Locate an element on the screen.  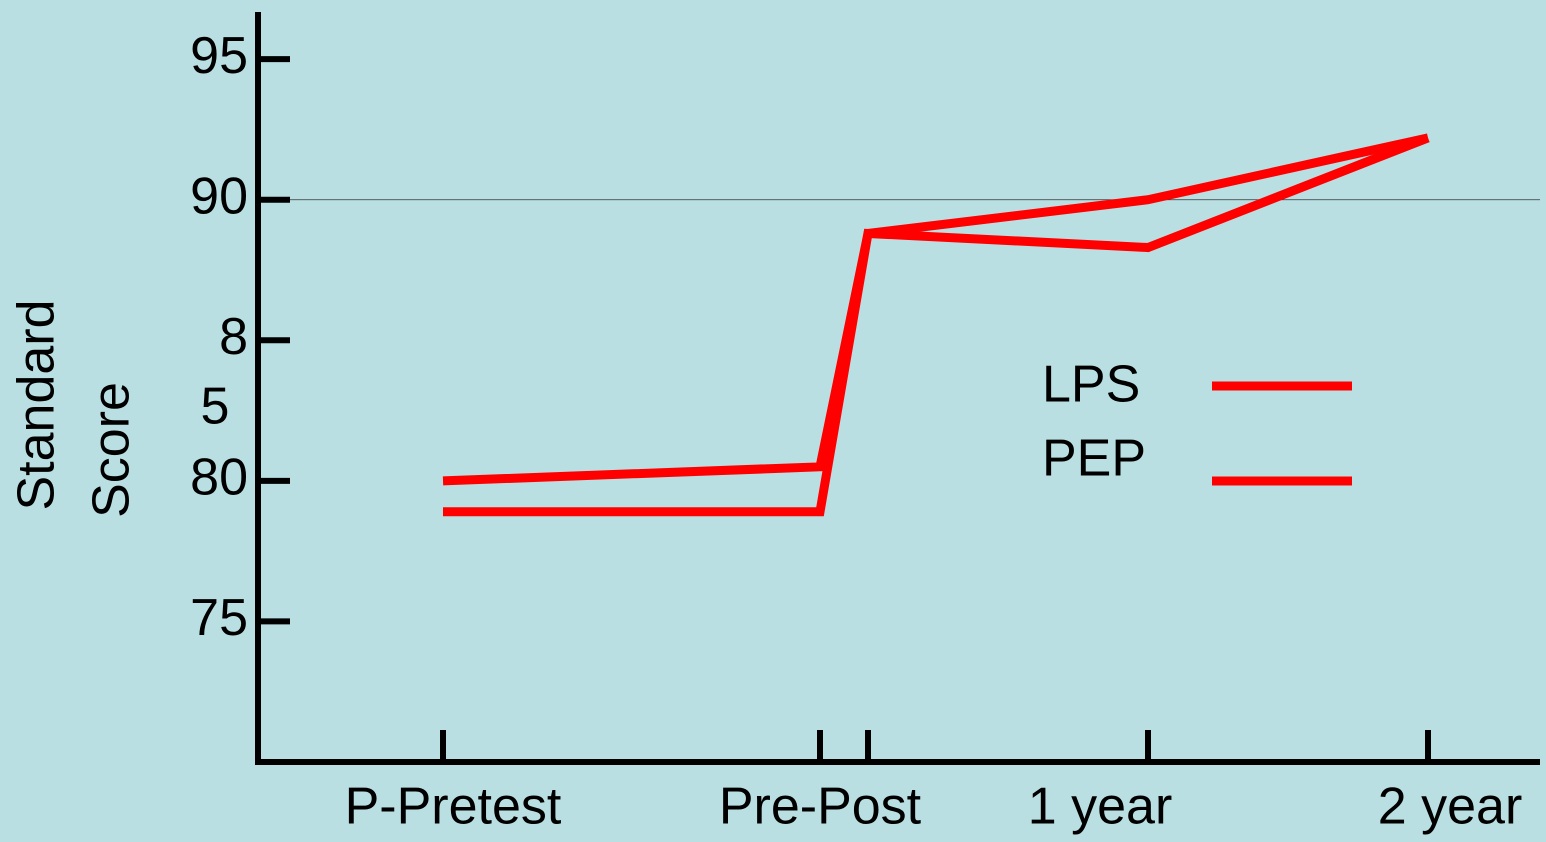
y-tick-label: 90 is located at coordinates (219, 196).